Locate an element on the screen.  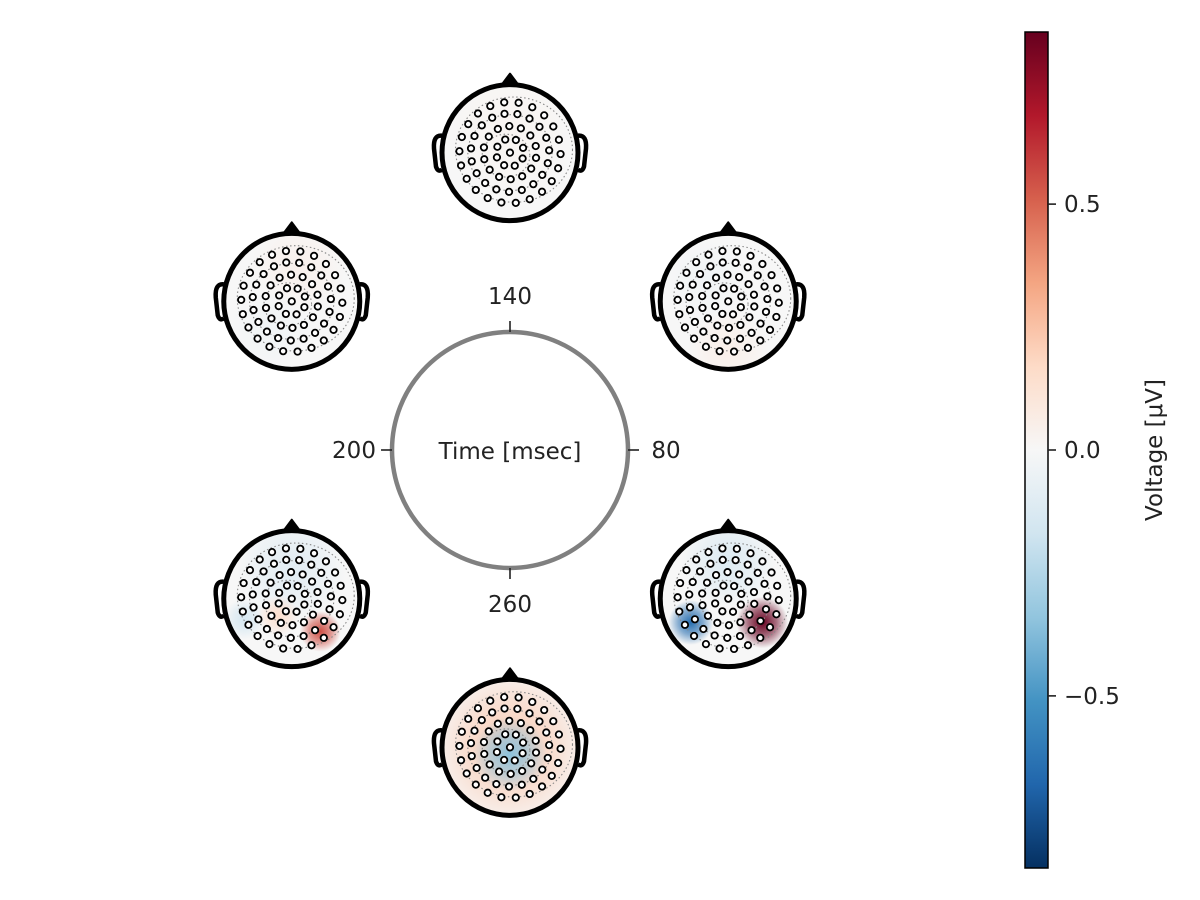
potential-field is located at coordinates (510, 142).